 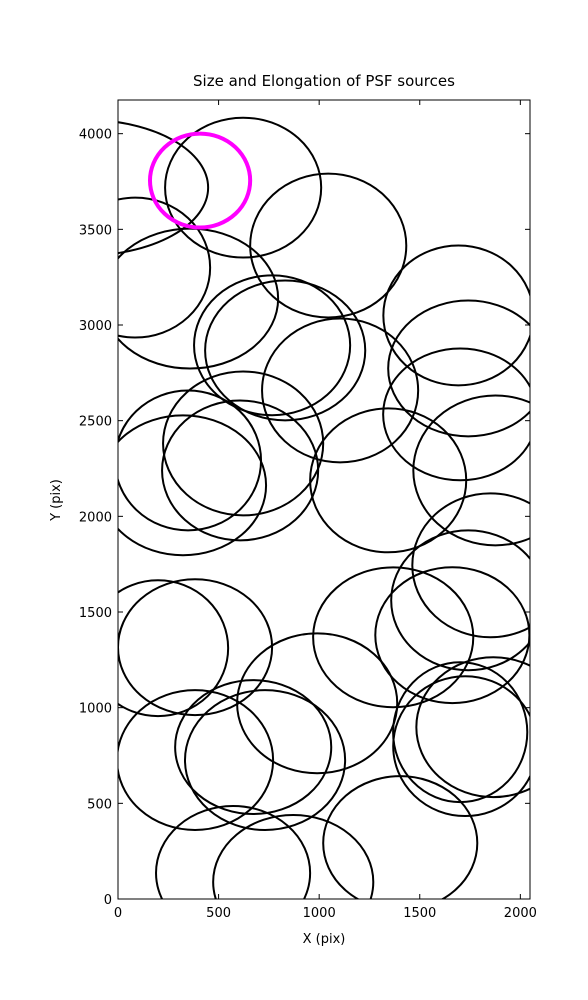 What do you see at coordinates (56, 500) in the screenshot?
I see `y-axis-label: Y (pix)` at bounding box center [56, 500].